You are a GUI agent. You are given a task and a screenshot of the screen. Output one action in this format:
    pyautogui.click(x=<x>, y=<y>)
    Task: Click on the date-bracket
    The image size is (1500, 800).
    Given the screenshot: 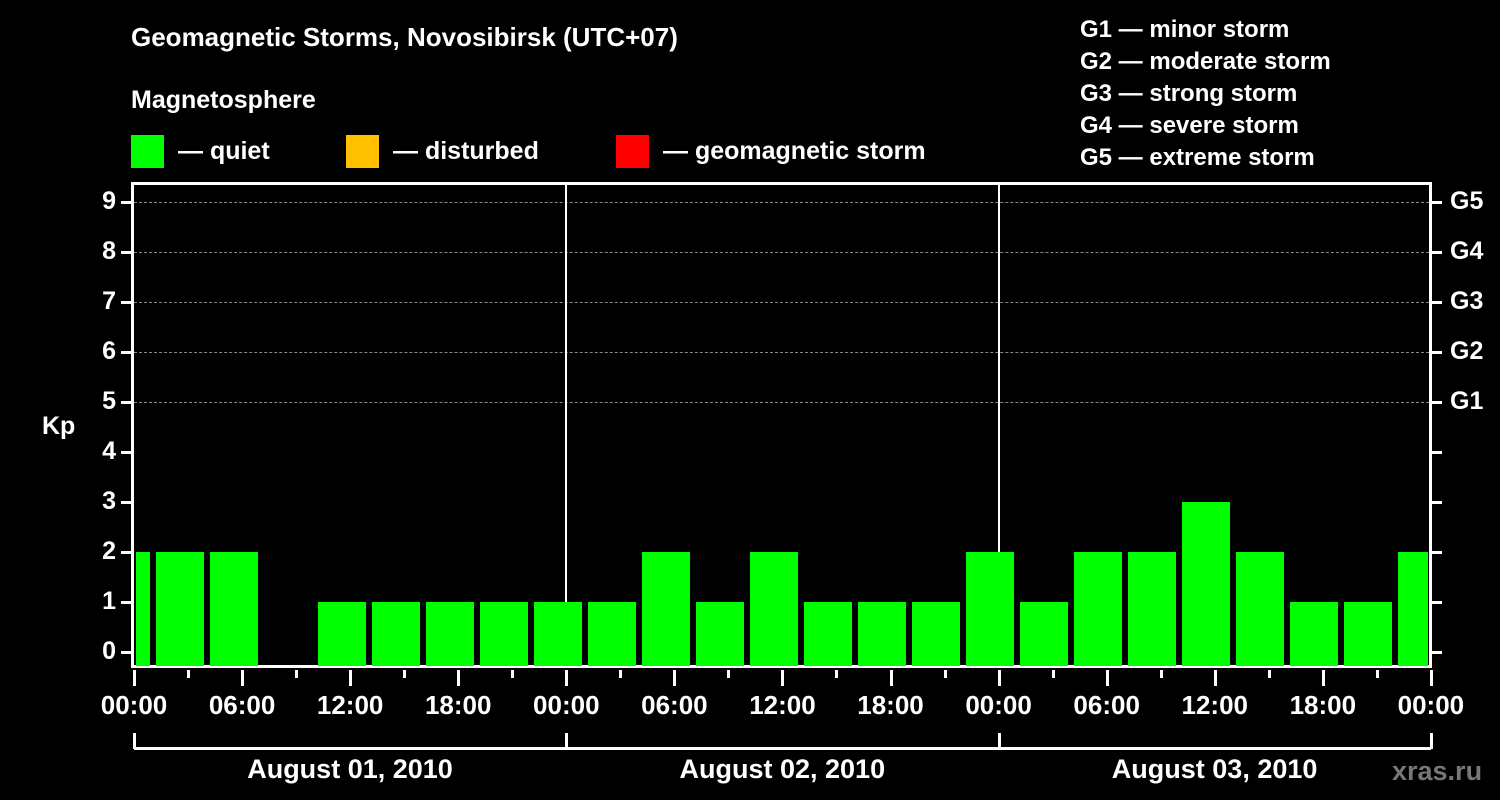 What is the action you would take?
    pyautogui.click(x=782, y=748)
    